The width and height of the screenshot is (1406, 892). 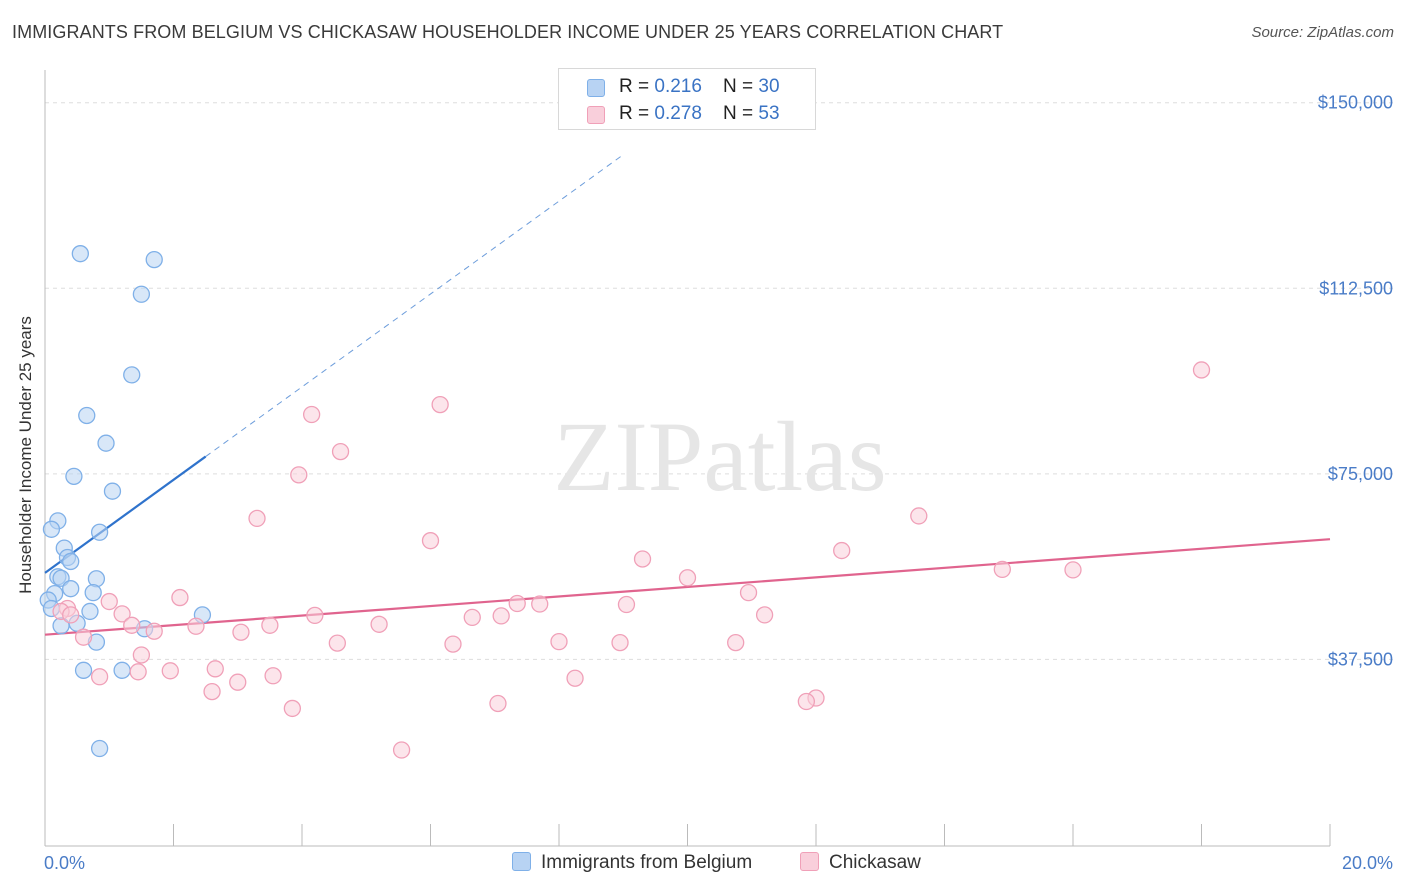 I want to click on bottom-legend-swatch-belgium, so click(x=521, y=861).